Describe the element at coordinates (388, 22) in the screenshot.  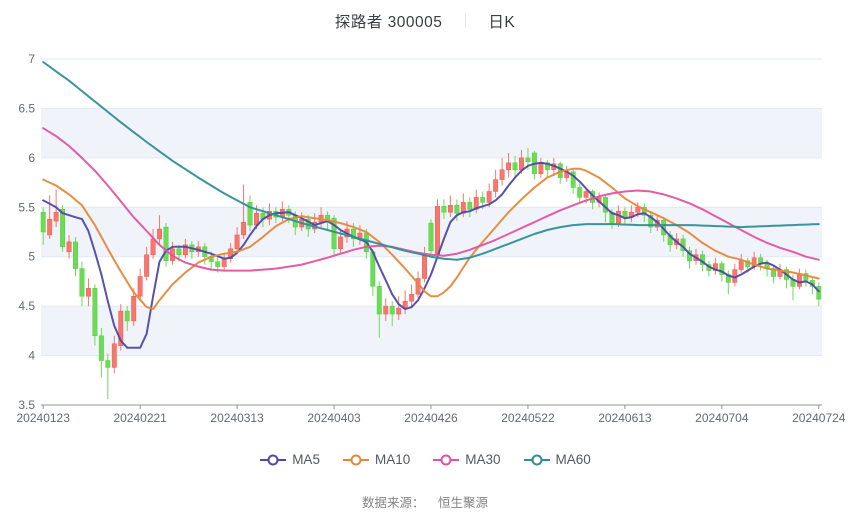
I see `stock-name-code: 探路者 300005` at that location.